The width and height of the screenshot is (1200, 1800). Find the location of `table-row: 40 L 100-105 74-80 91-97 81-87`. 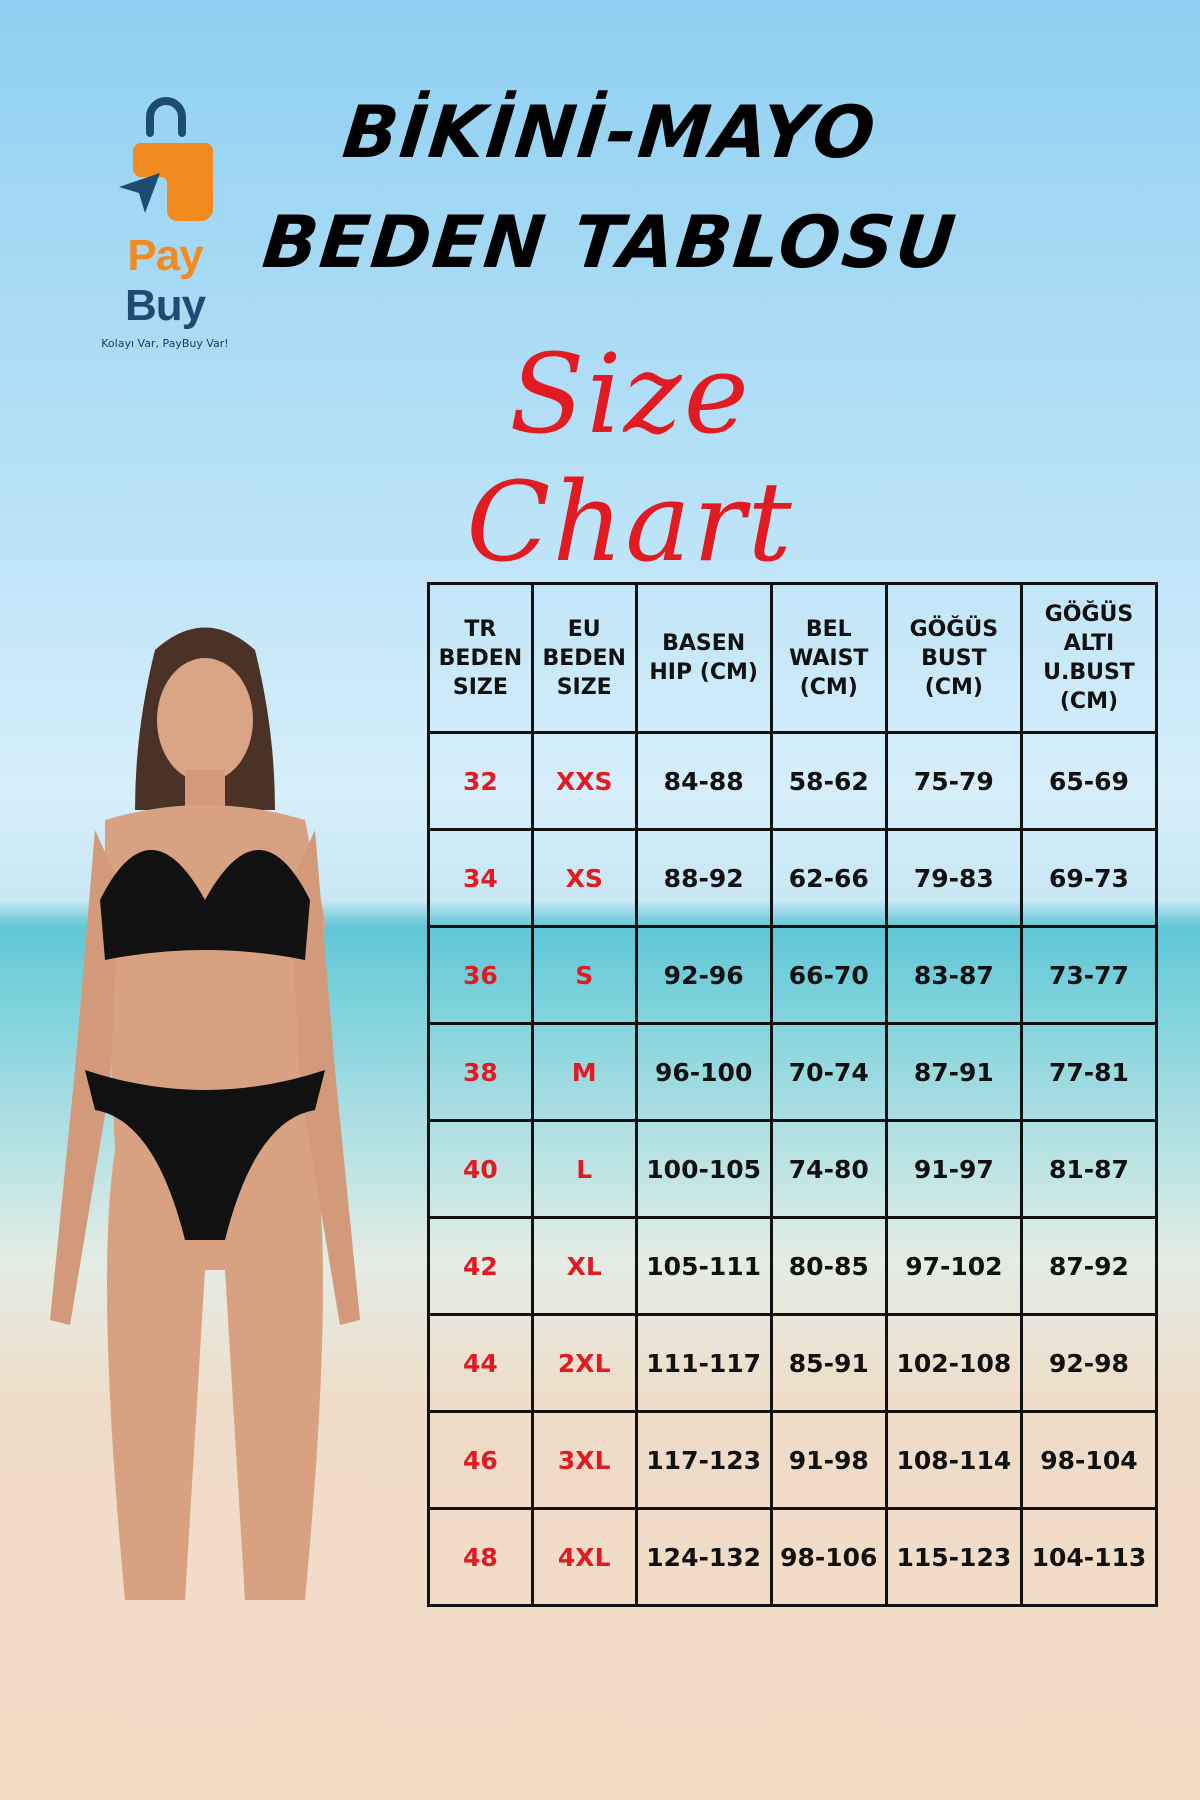

table-row: 40 L 100-105 74-80 91-97 81-87 is located at coordinates (793, 1169).